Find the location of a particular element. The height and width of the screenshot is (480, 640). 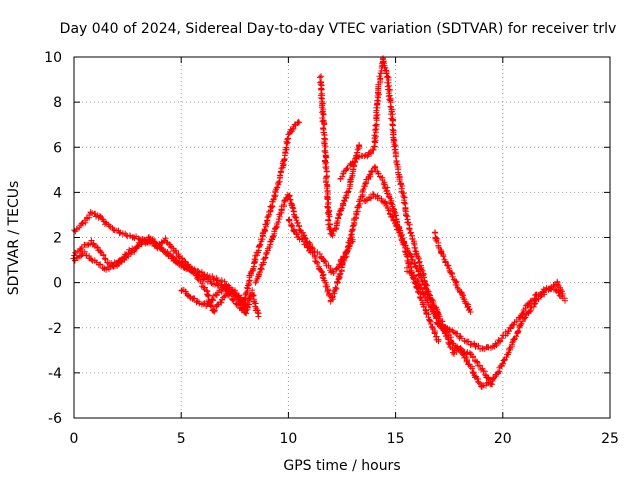

y-tick-labels: -6 -4 -2 0 2 4 6 8 10 is located at coordinates (53, 238).